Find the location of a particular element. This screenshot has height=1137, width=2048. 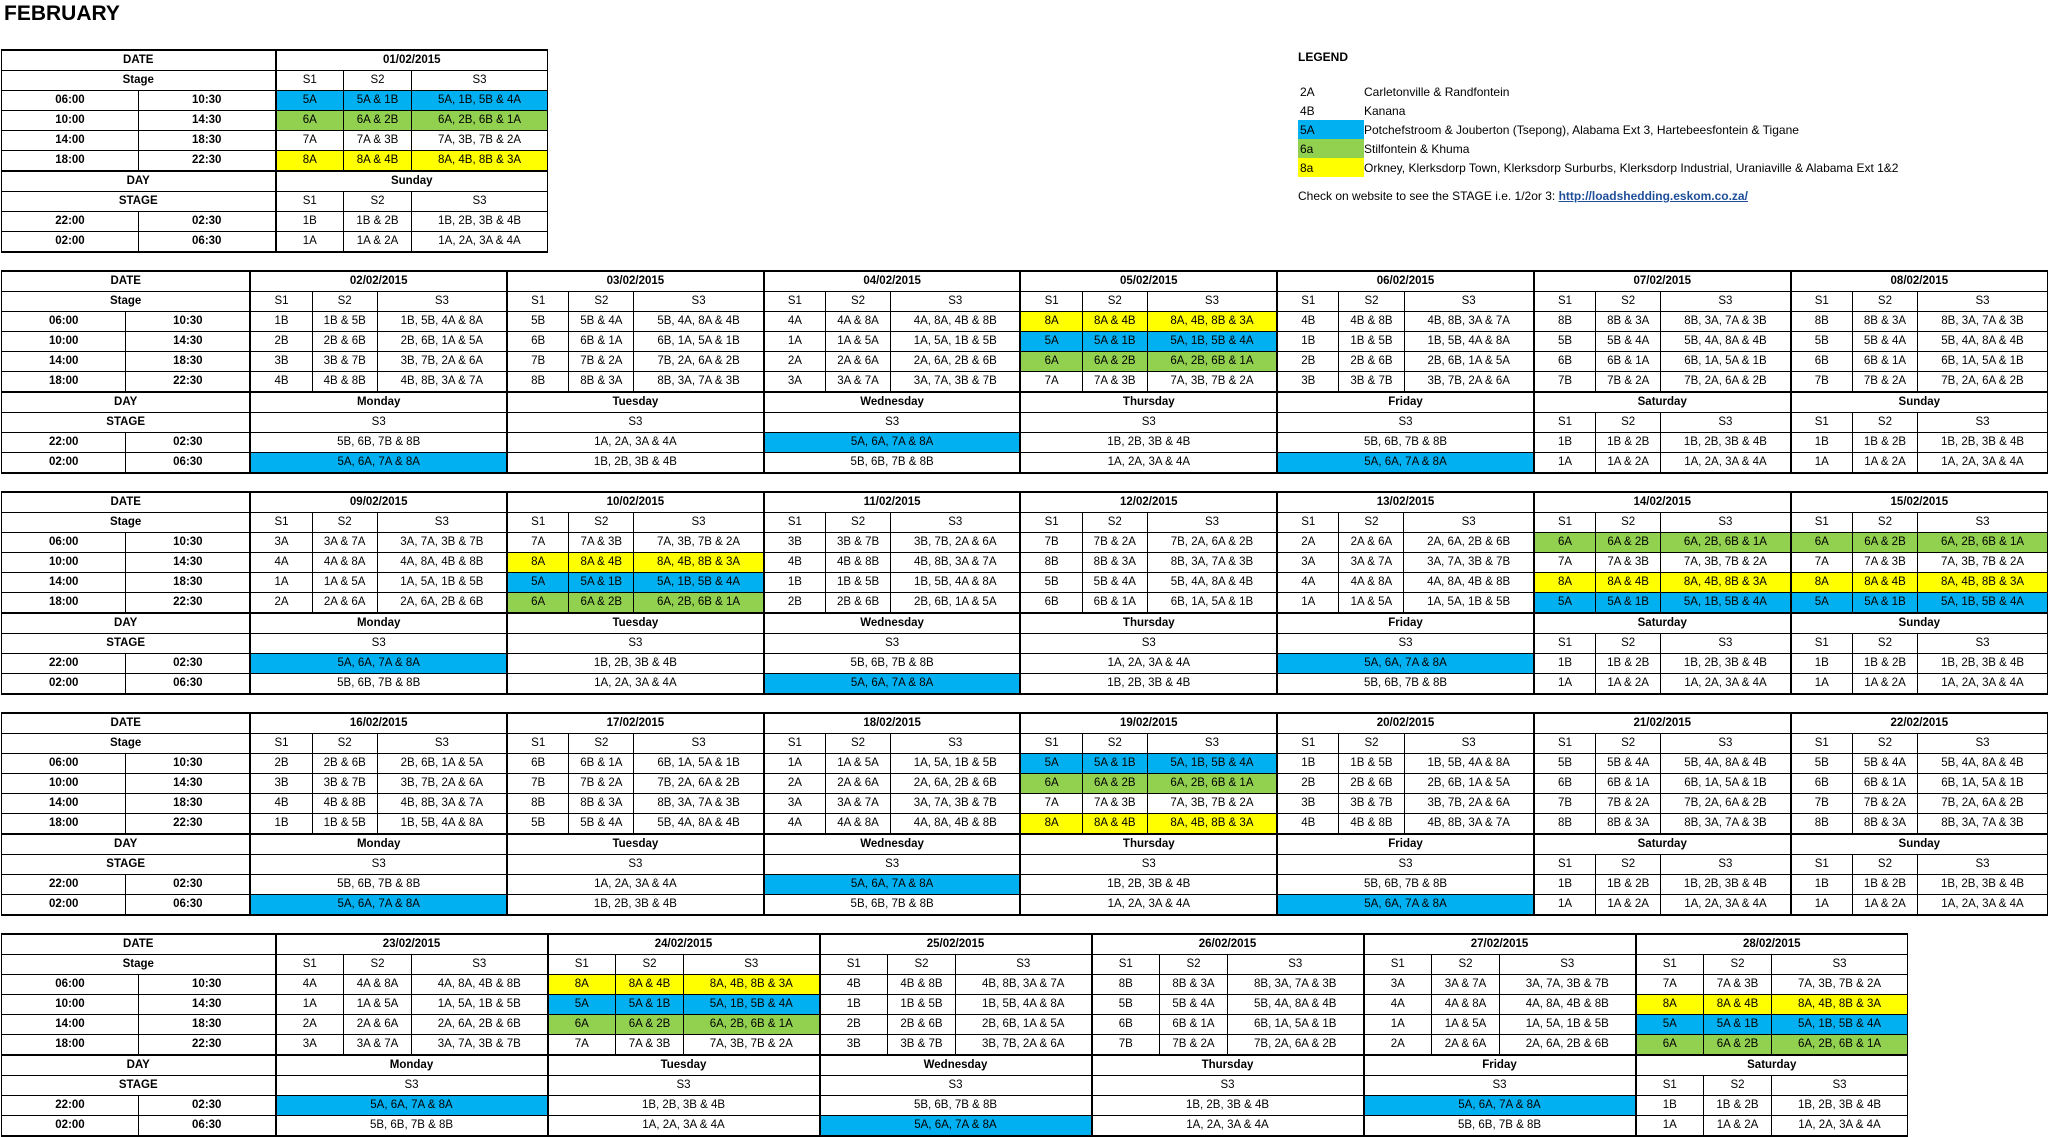

slot-cell: 8A, 4B, 8B & 3A is located at coordinates (699, 562).